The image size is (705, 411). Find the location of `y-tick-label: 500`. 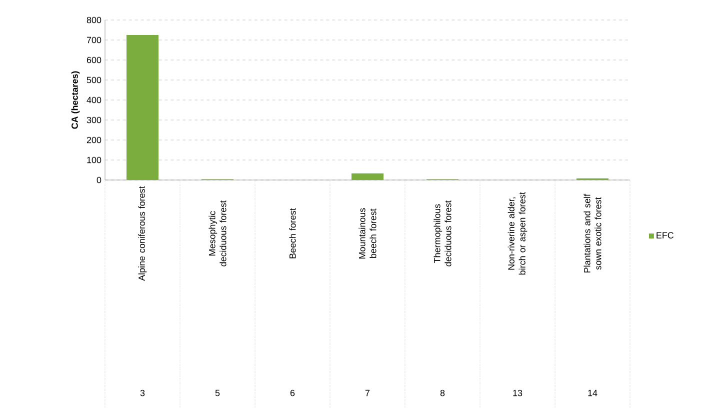

y-tick-label: 500 is located at coordinates (94, 80).